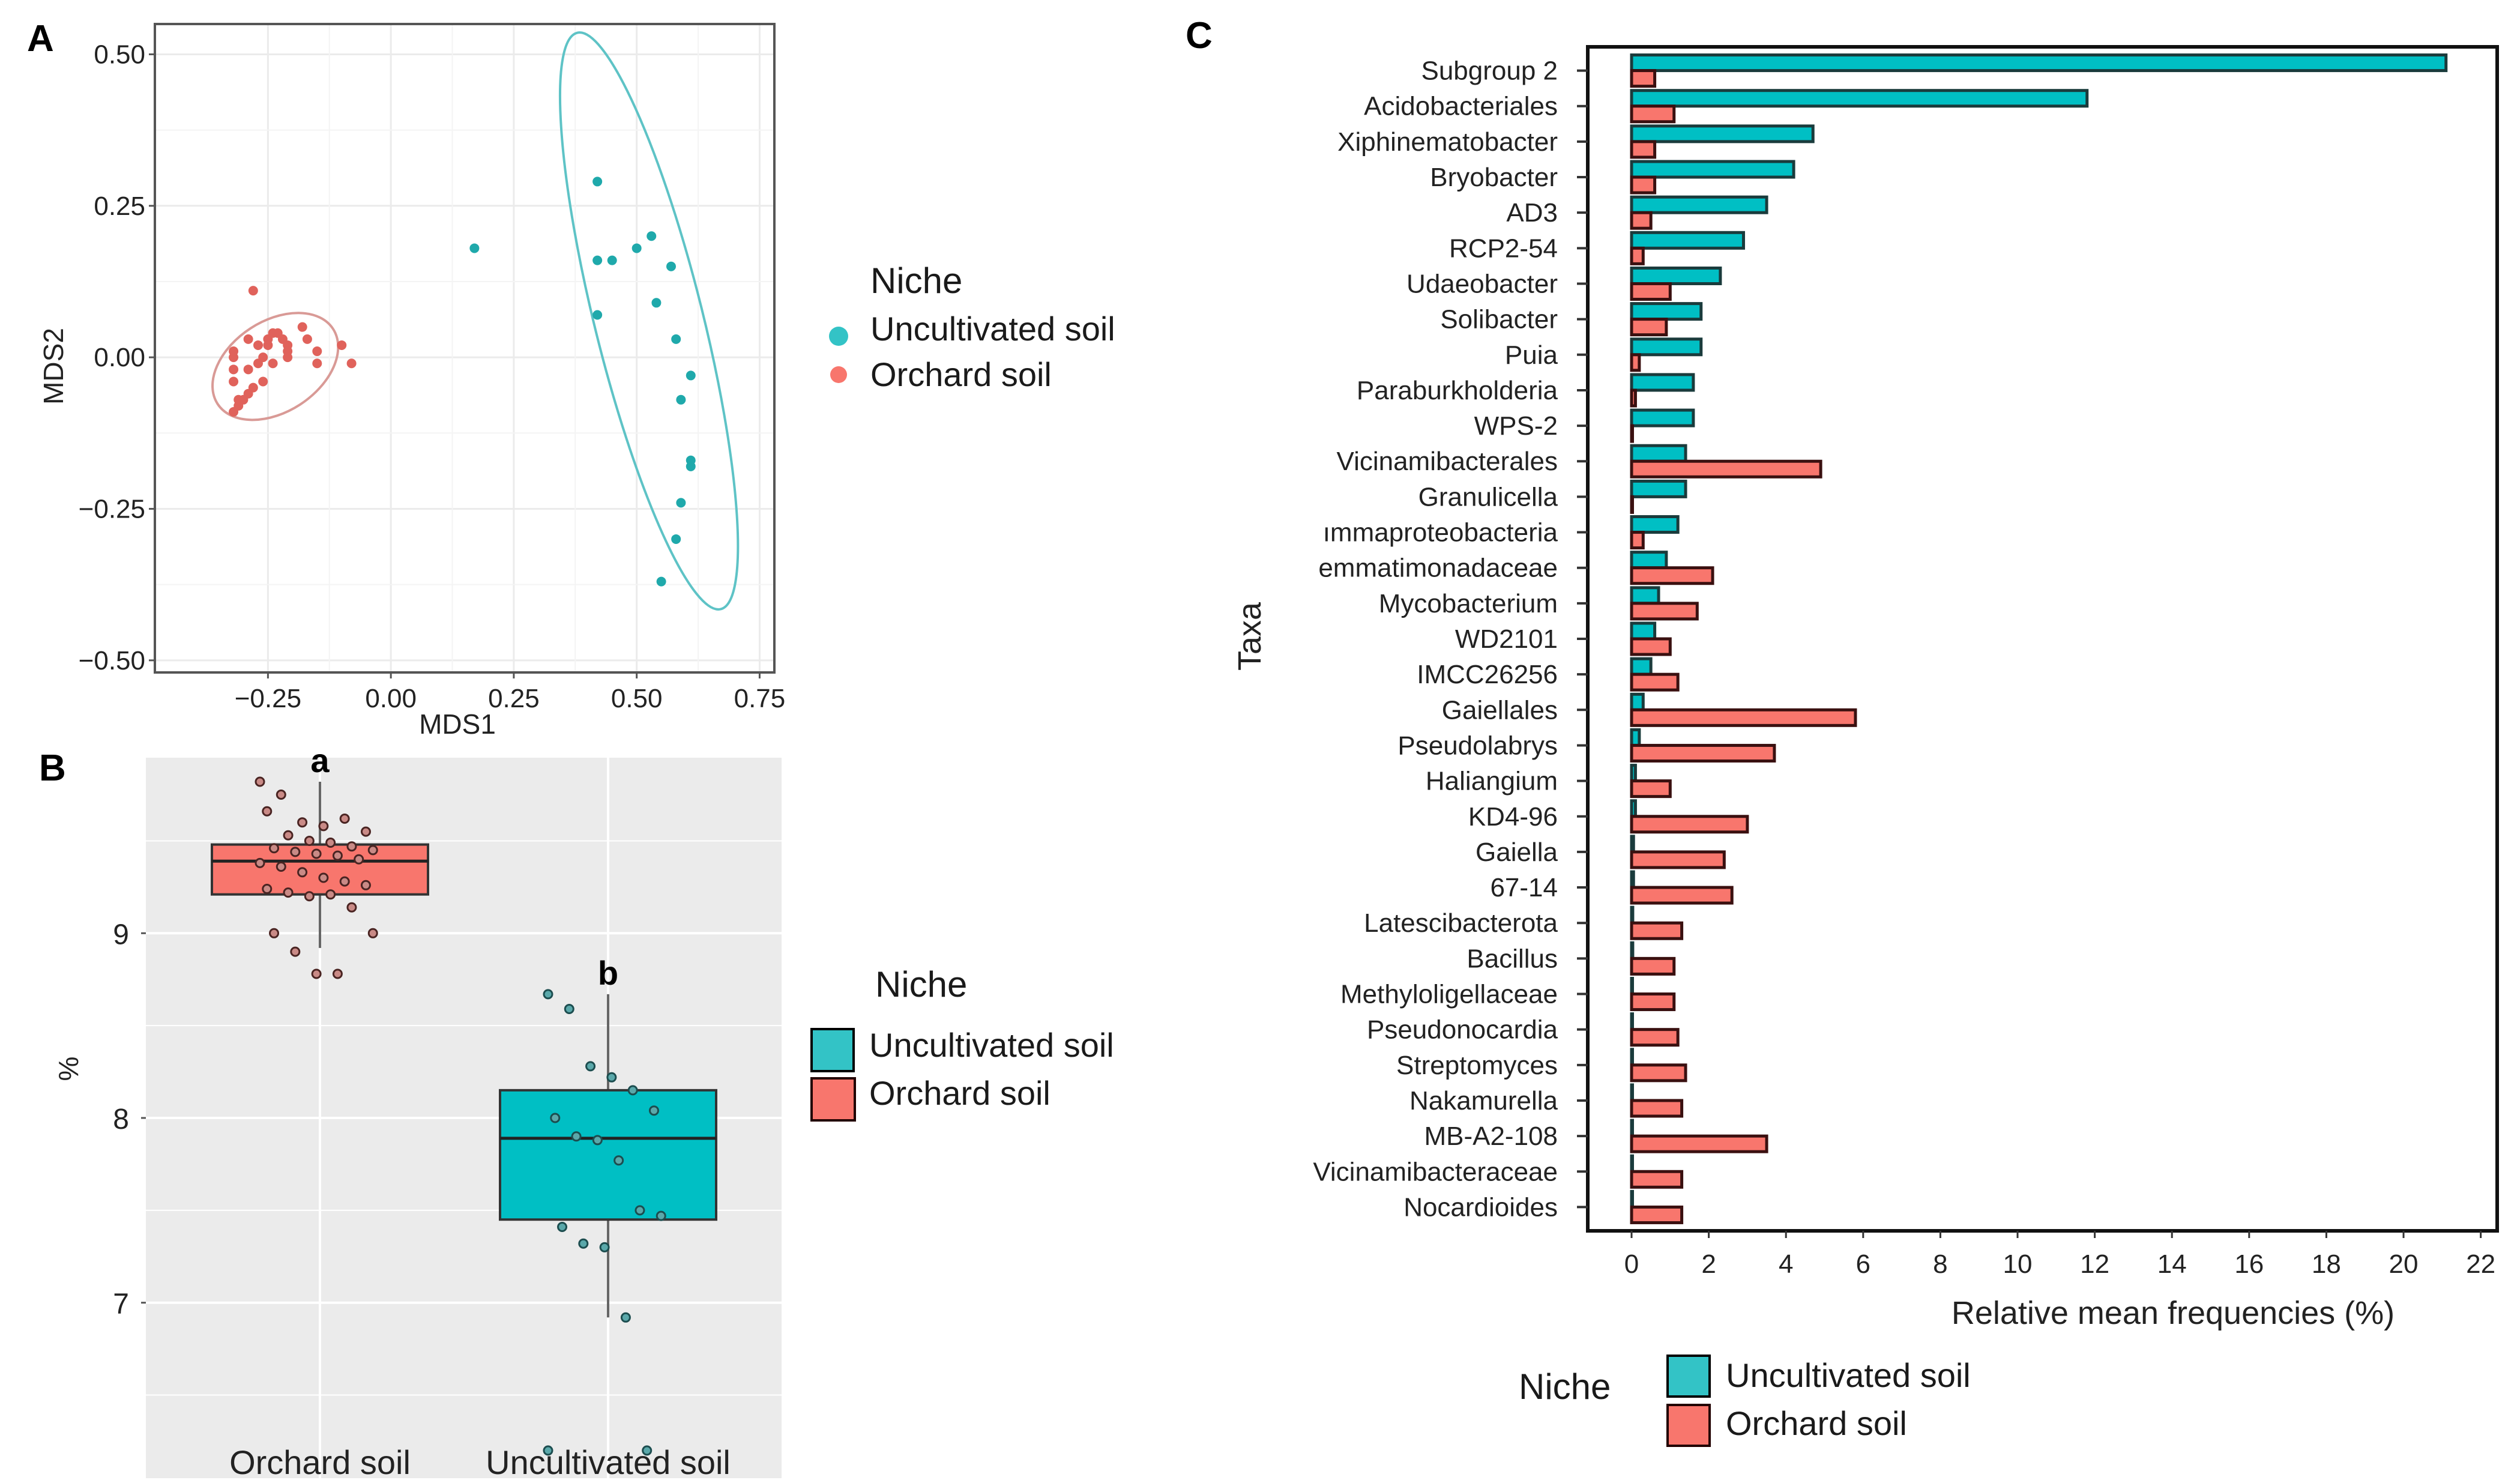  Describe the element at coordinates (117, 357) in the screenshot. I see `panel-a-y-ticks: 0.50 0.25 0.00 −0.25 −0.50` at that location.